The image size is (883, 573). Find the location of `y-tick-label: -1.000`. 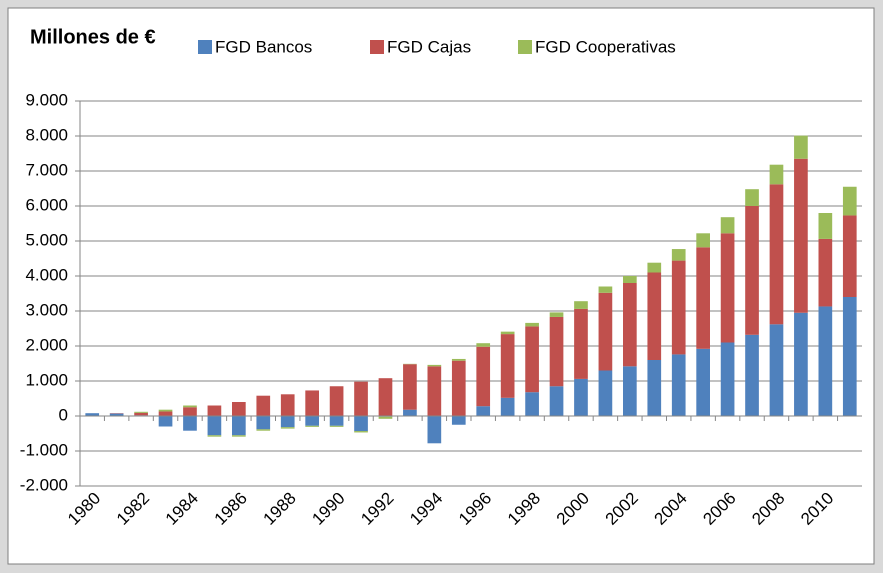

y-tick-label: -1.000 is located at coordinates (44, 449).